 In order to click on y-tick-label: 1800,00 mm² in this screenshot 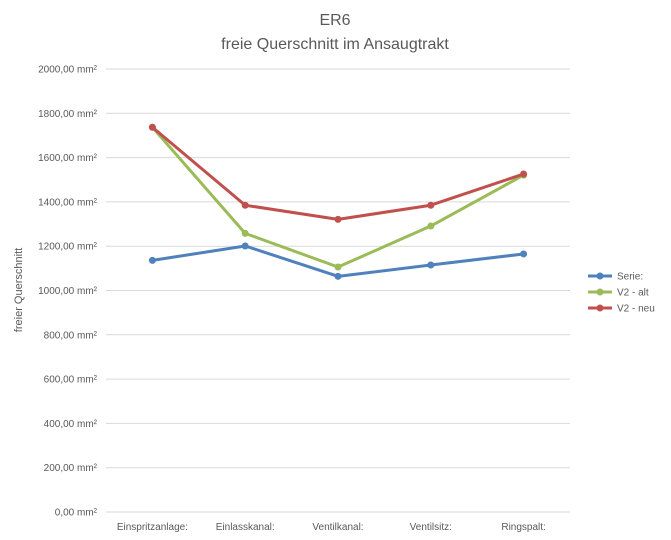, I will do `click(68, 114)`.